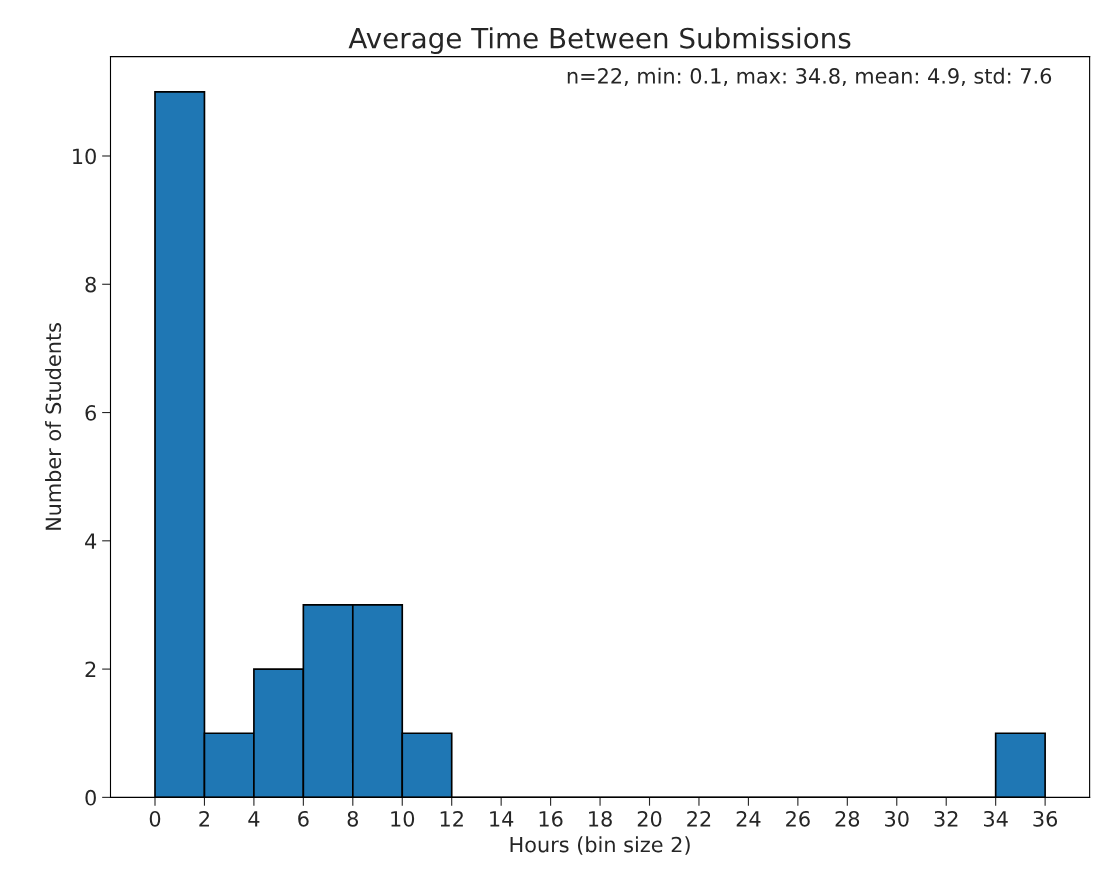 The height and width of the screenshot is (884, 1094). I want to click on y-axis-title: Number of Students, so click(53, 426).